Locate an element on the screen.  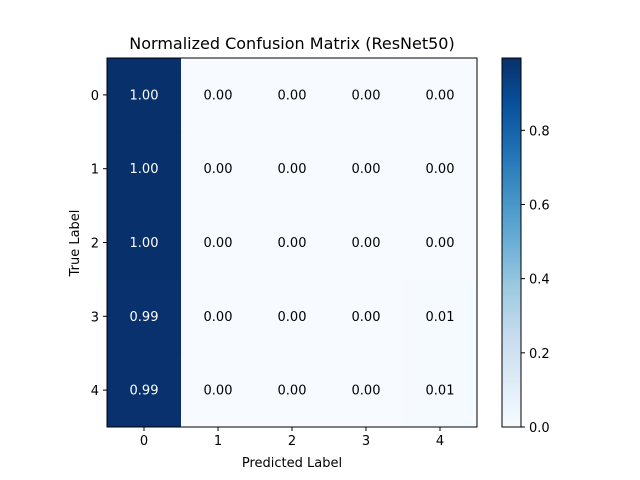
colorbar-tick-label: 0.0 is located at coordinates (539, 428).